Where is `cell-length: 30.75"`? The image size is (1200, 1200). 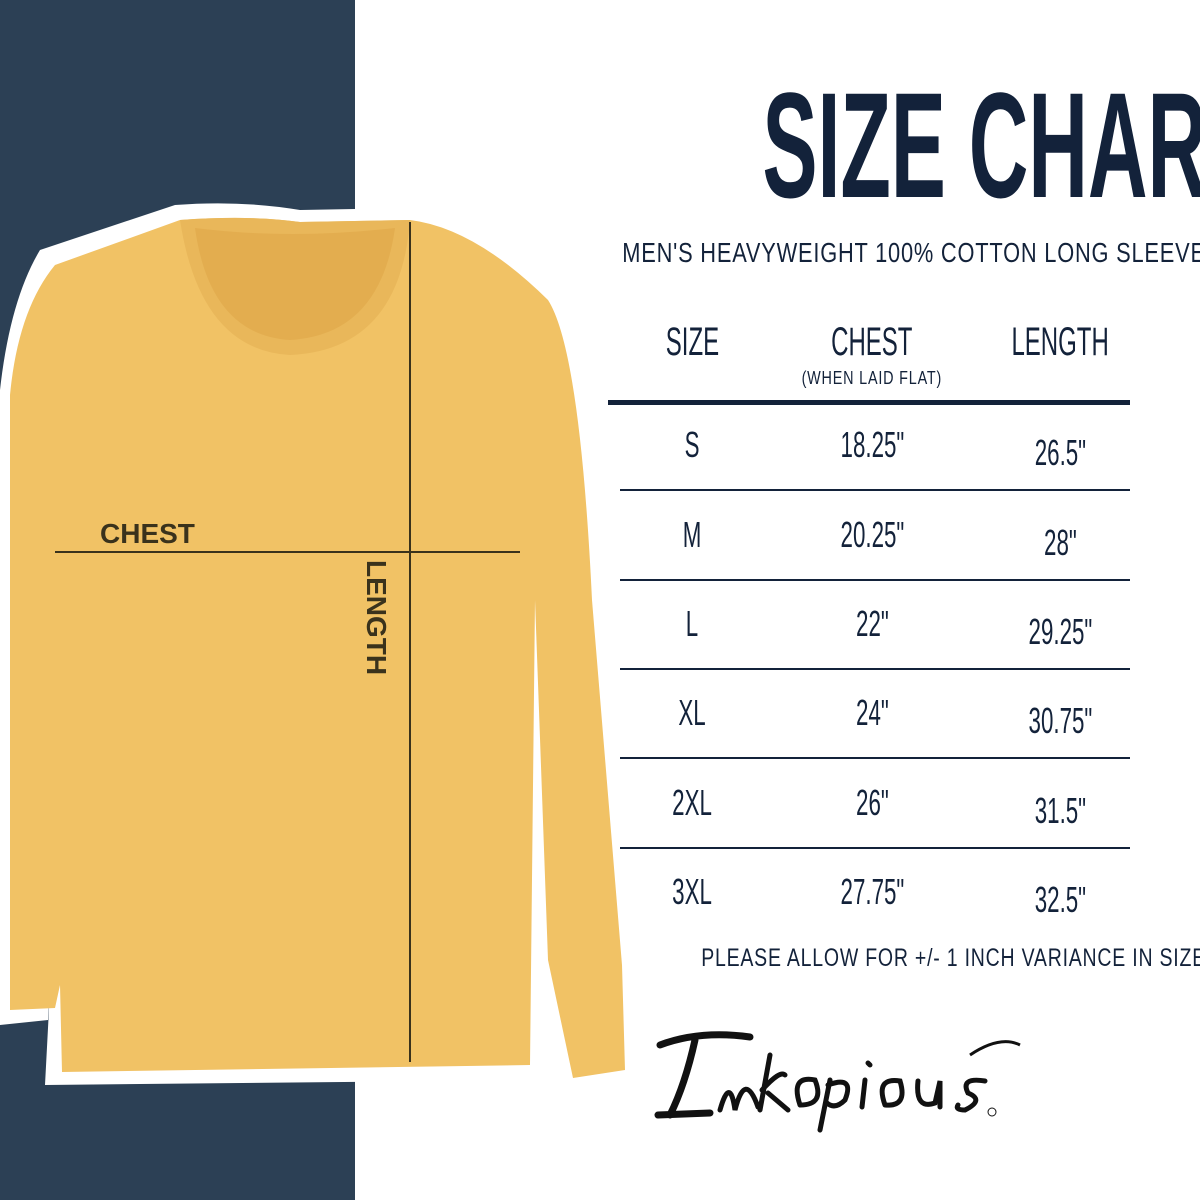 cell-length: 30.75" is located at coordinates (1060, 720).